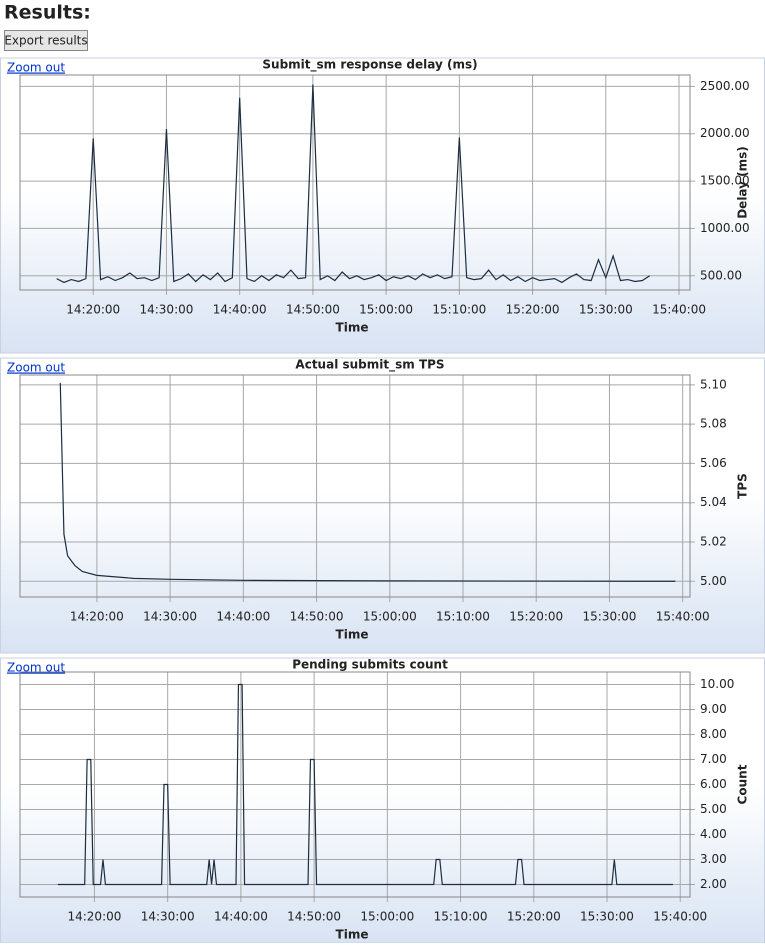 This screenshot has height=947, width=765. Describe the element at coordinates (713, 384) in the screenshot. I see `y-tick-label: 5.10` at that location.